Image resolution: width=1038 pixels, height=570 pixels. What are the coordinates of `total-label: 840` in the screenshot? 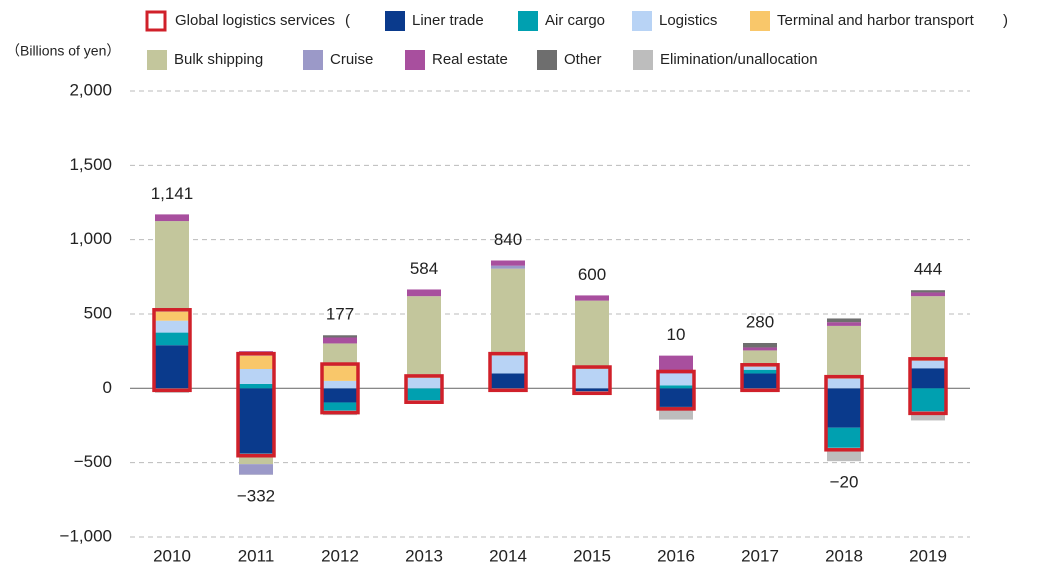 It's located at (508, 239).